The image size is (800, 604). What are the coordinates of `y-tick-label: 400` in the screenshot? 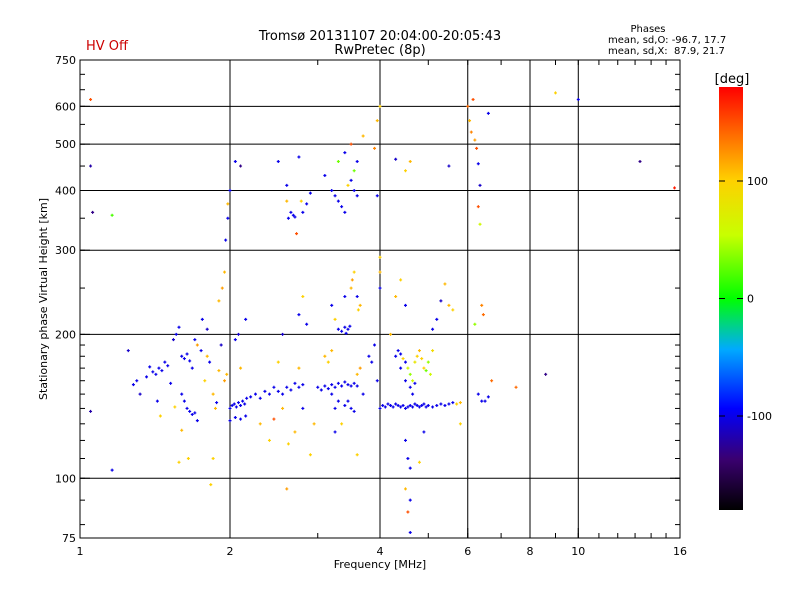 It's located at (65, 190).